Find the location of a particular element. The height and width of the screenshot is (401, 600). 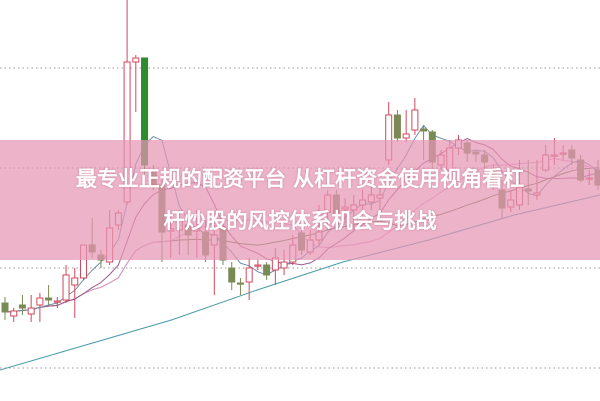

title-line-2: 杆炒股的风控体系机会与挑战 is located at coordinates (300, 221).